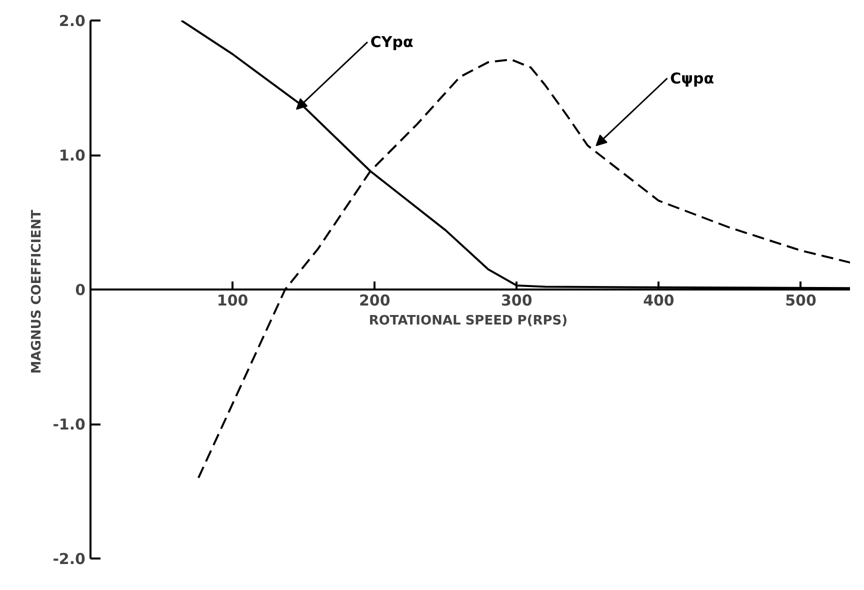  I want to click on annotation: Cψpα, so click(692, 78).